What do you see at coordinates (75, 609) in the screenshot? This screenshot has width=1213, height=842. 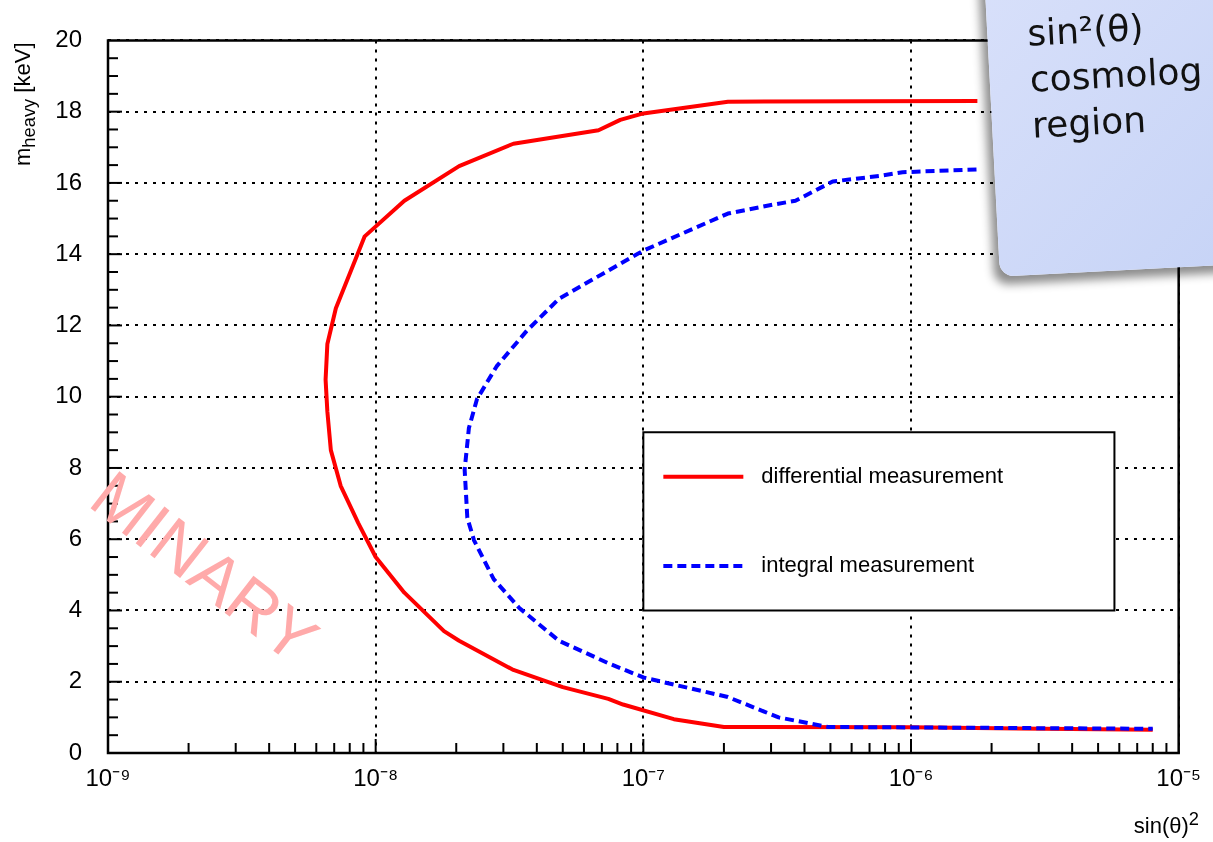 I see `y-tick-label: 4` at bounding box center [75, 609].